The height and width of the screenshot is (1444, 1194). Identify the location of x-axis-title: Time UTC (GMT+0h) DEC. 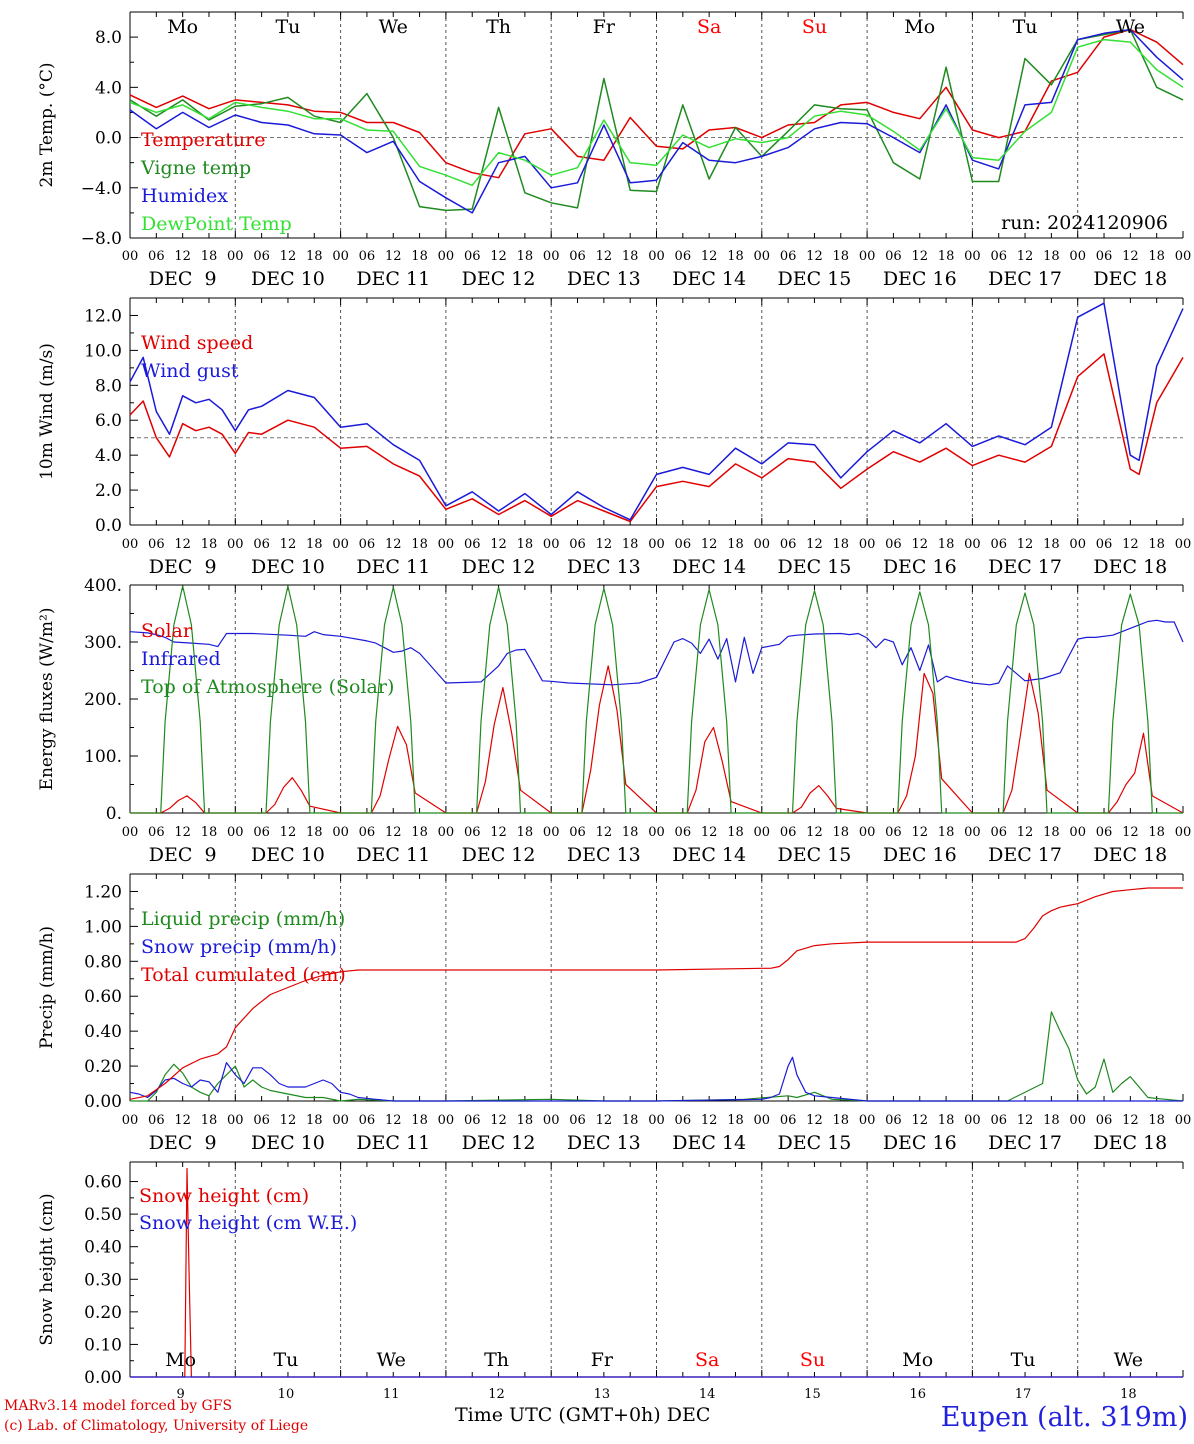
(583, 1415).